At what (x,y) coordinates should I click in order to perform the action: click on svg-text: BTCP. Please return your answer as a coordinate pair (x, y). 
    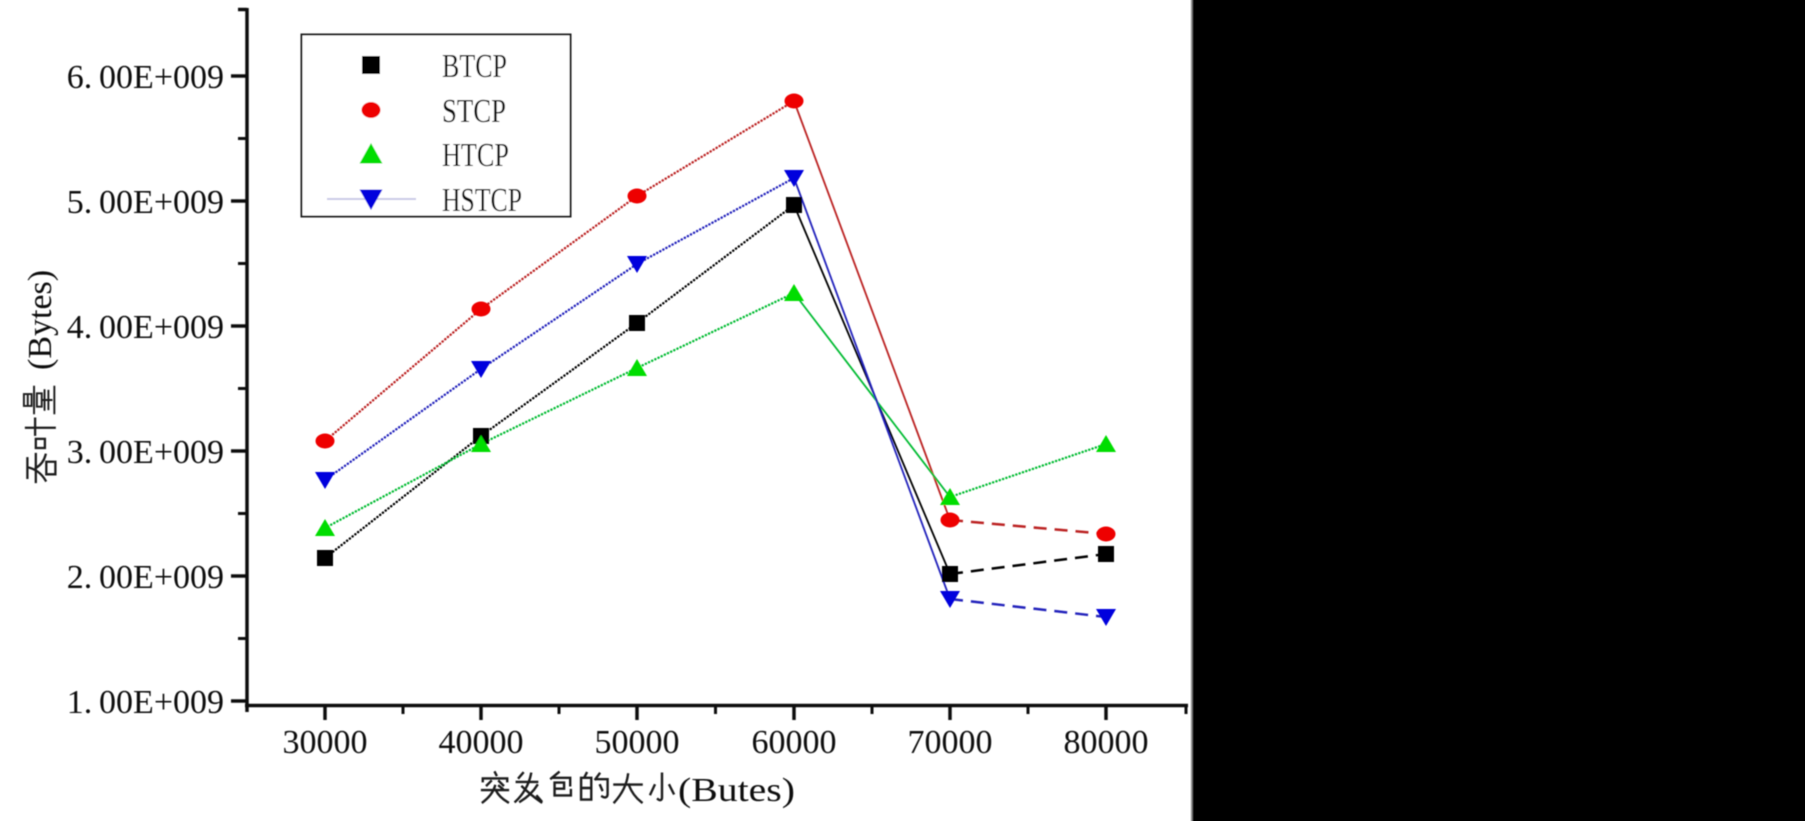
    Looking at the image, I should click on (474, 66).